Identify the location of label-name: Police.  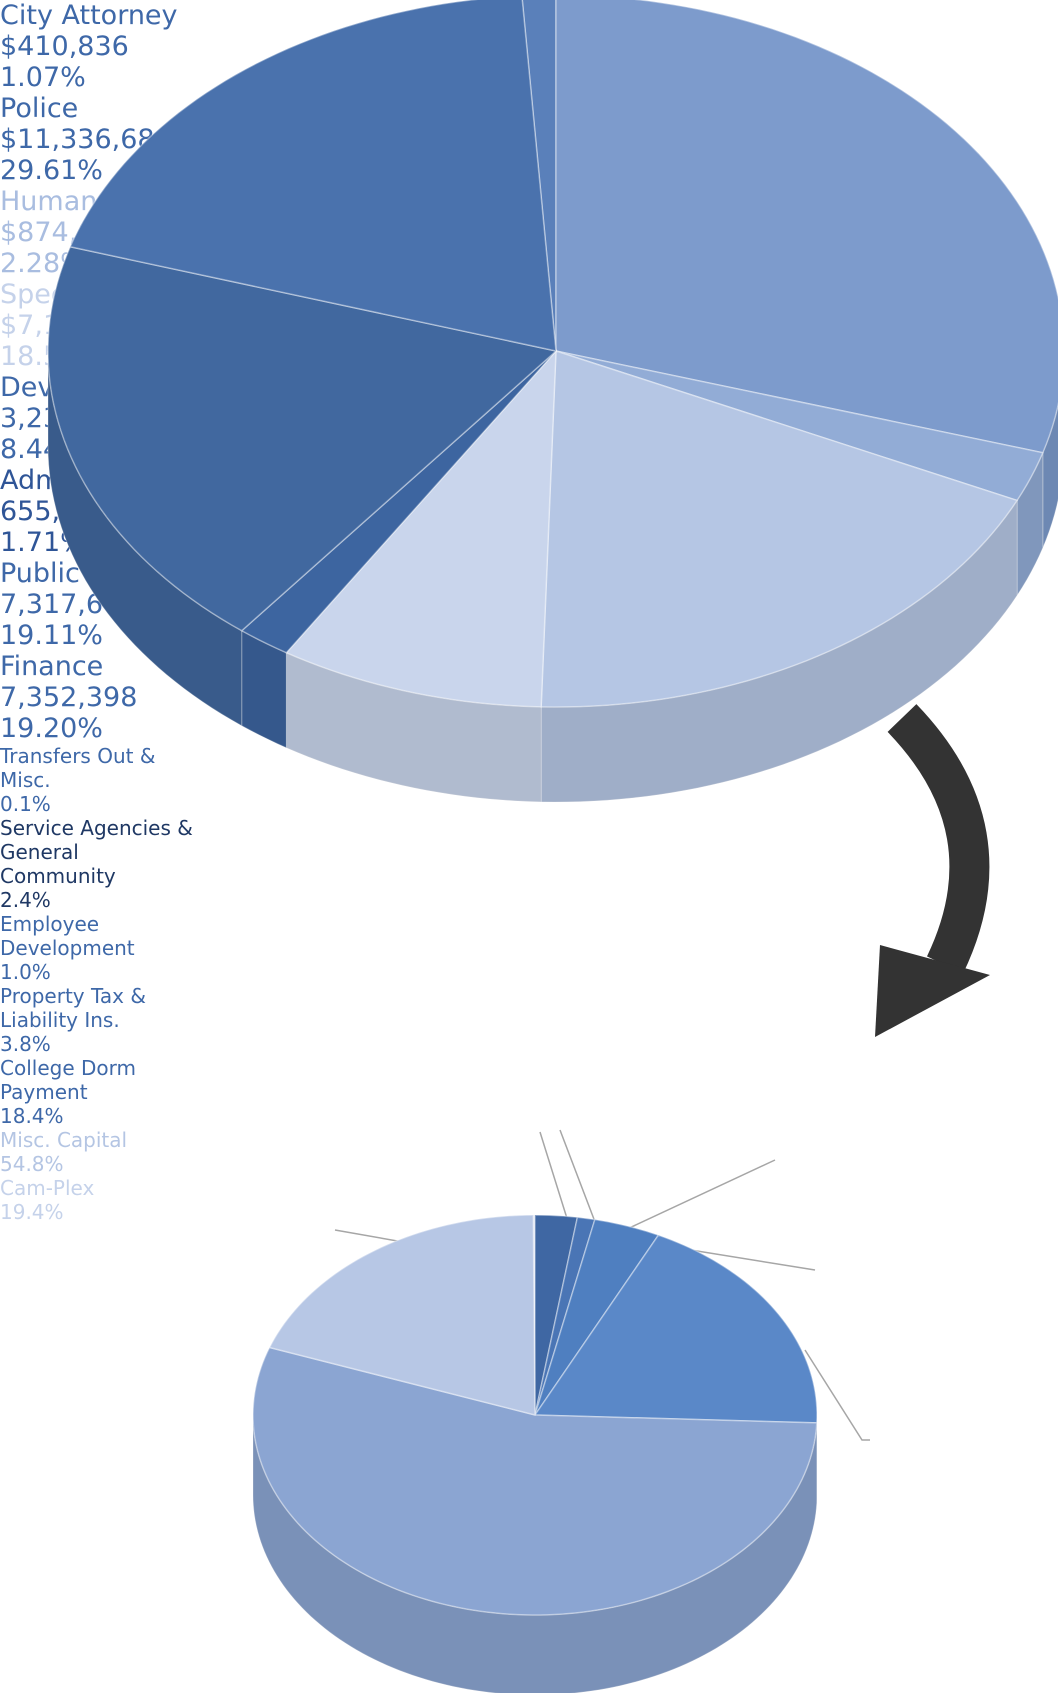
(39, 108).